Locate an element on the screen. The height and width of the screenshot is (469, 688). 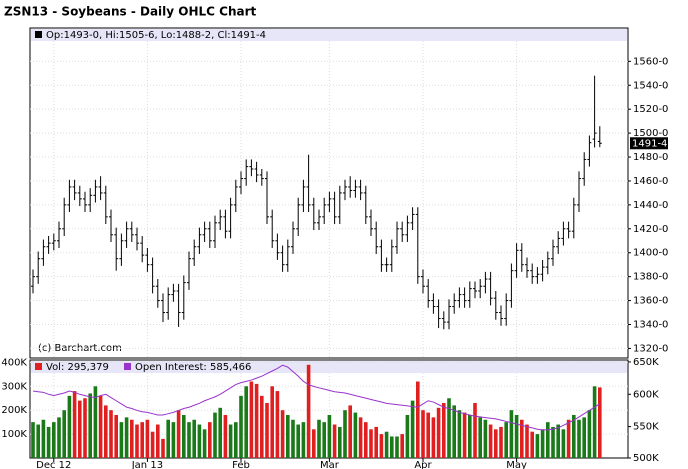
chart-title: ZSN13 - Soybeans - Daily OHLC Chart is located at coordinates (130, 12).